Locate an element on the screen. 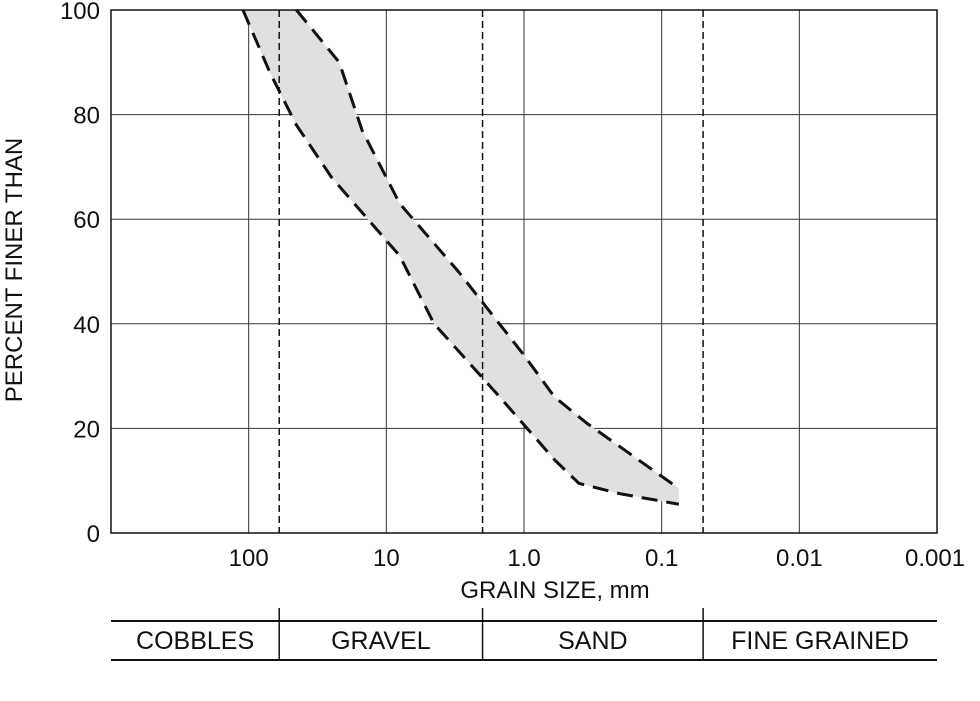 This screenshot has height=701, width=980. soil-class-label: COBBLES is located at coordinates (195, 641).